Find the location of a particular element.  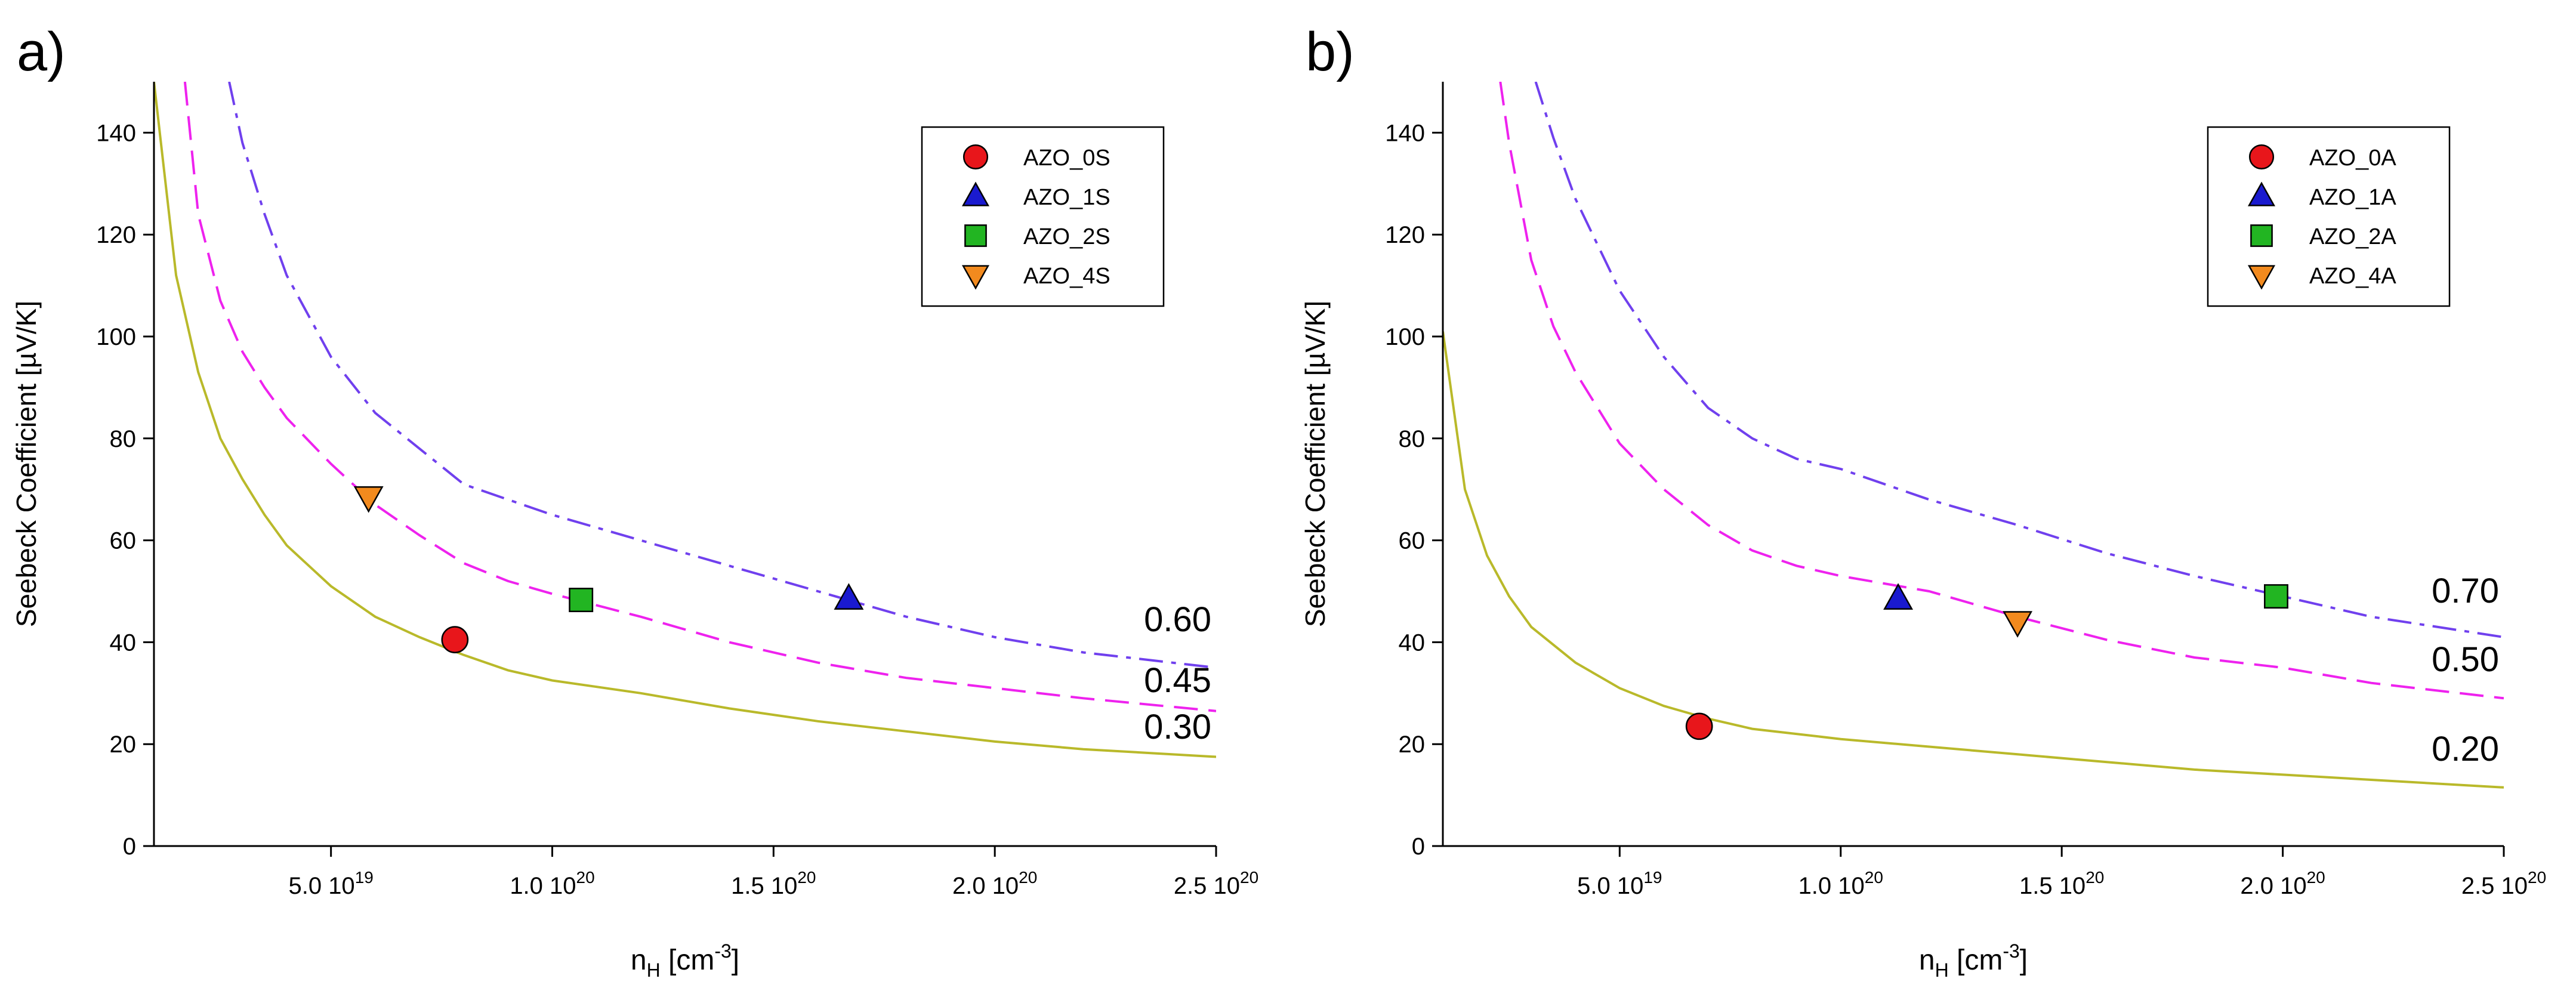

legend-marker-AZO_4A is located at coordinates (2261, 277).